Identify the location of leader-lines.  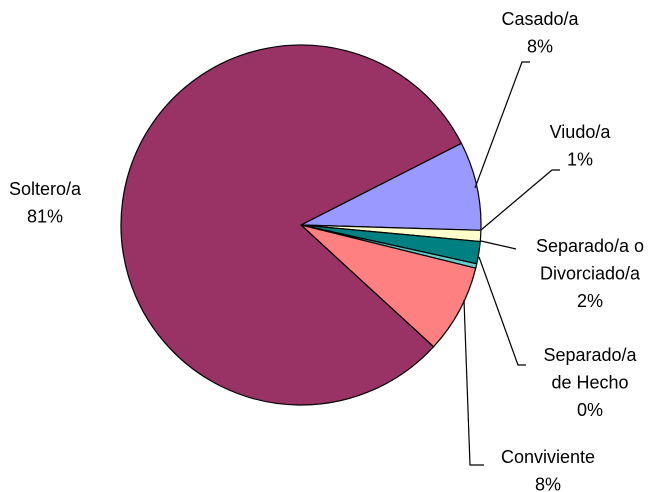
(511, 263).